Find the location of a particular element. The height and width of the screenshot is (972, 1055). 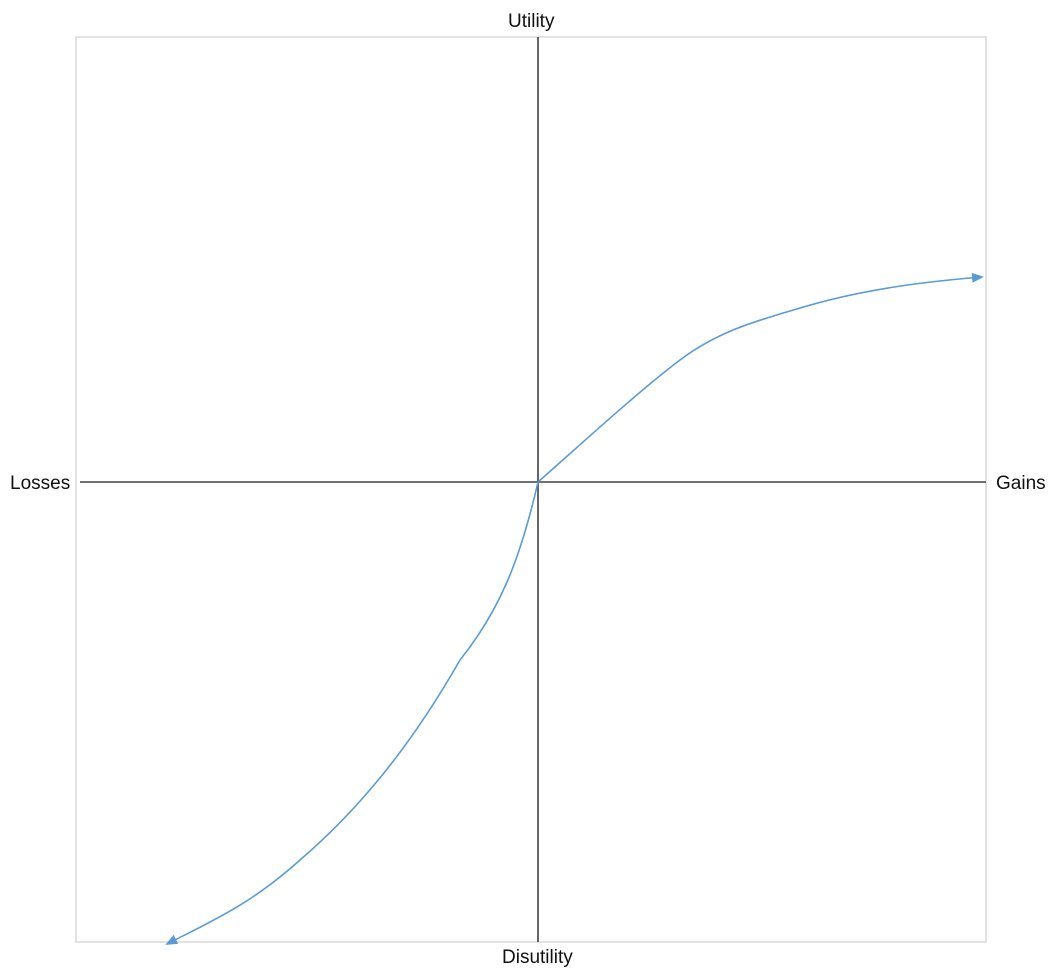

gains-label: Gains is located at coordinates (1021, 483).